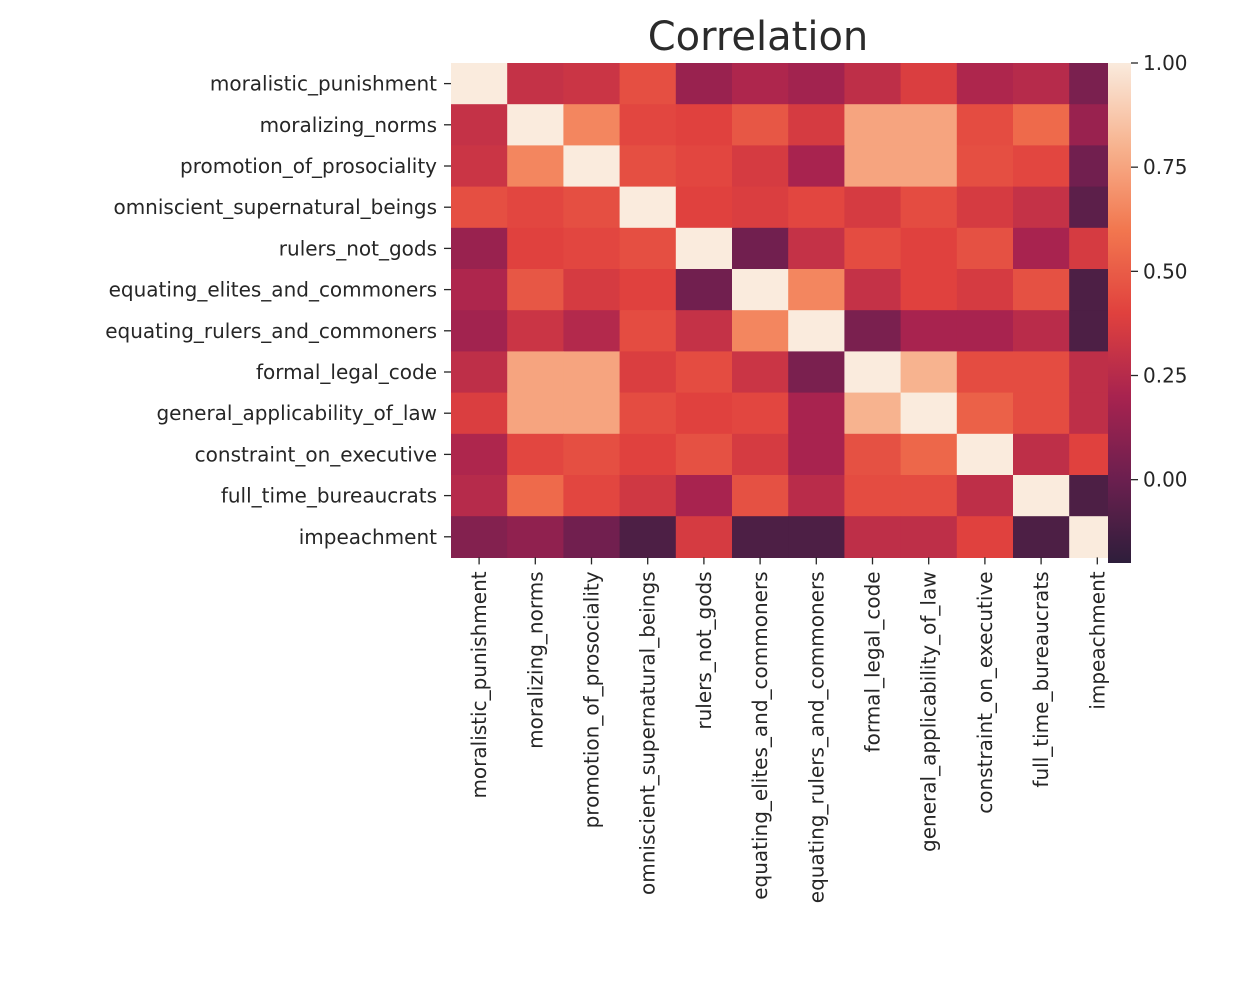  What do you see at coordinates (368, 537) in the screenshot?
I see `y-tick-label: impeachment` at bounding box center [368, 537].